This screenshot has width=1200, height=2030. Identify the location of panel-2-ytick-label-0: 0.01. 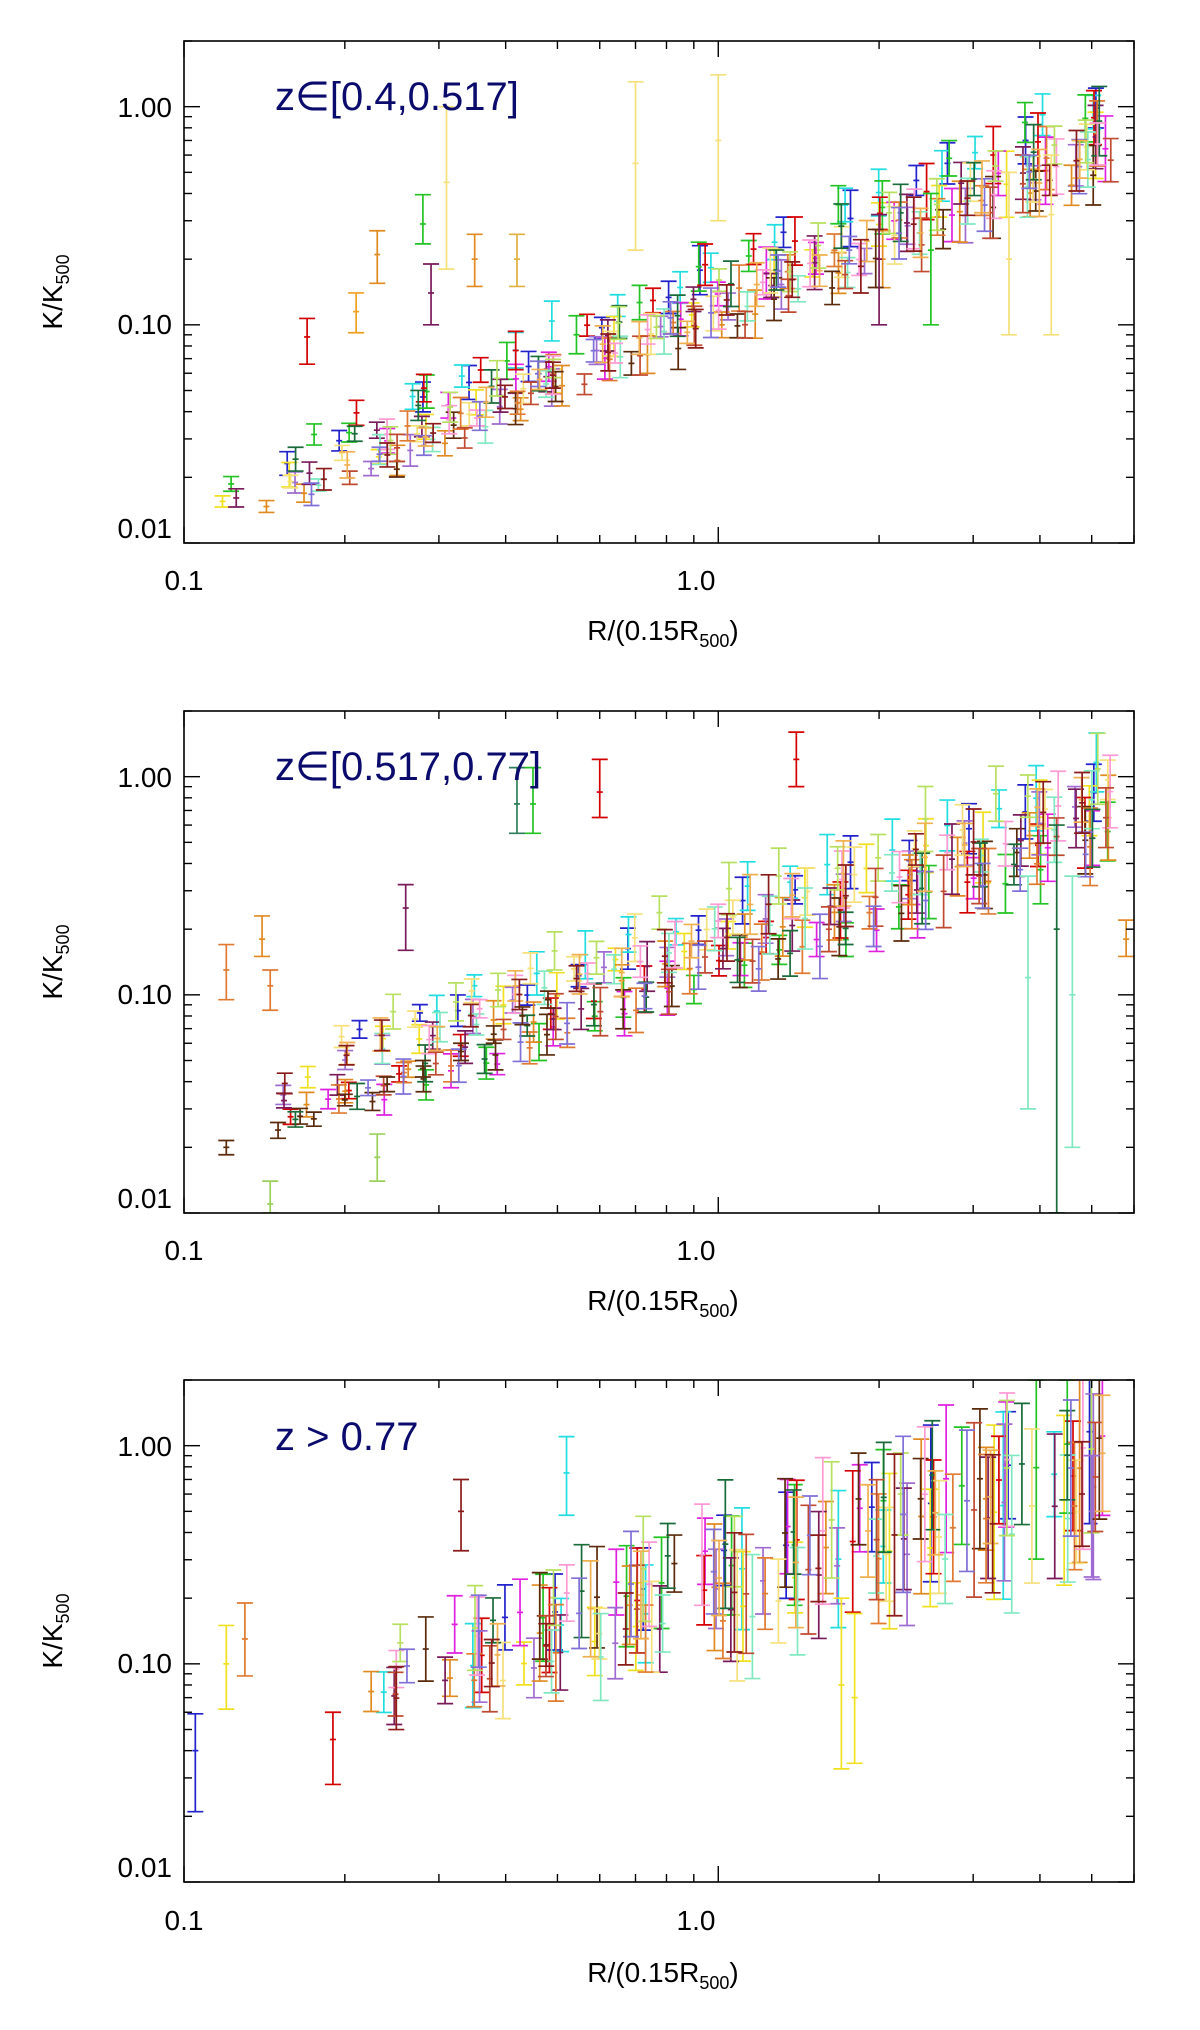
(145, 1198).